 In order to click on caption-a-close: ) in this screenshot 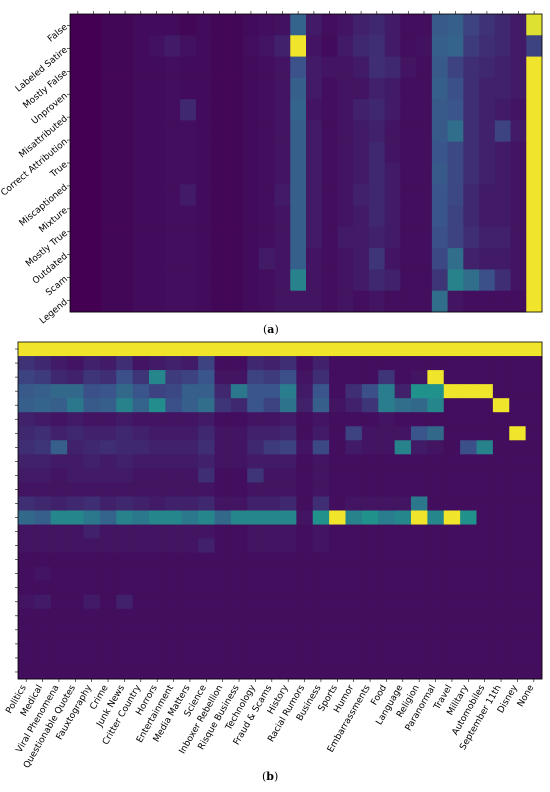, I will do `click(276, 329)`.